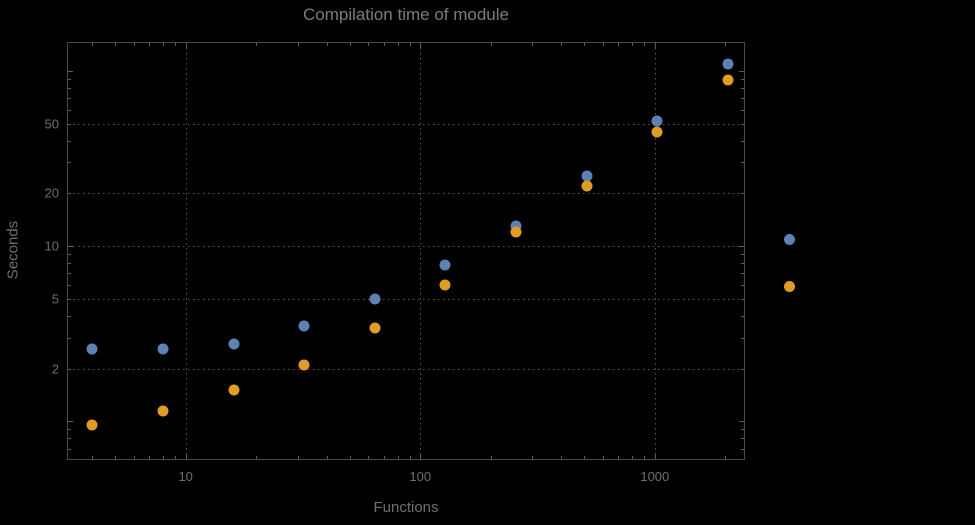 Image resolution: width=975 pixels, height=525 pixels. What do you see at coordinates (186, 251) in the screenshot?
I see `x-gridline` at bounding box center [186, 251].